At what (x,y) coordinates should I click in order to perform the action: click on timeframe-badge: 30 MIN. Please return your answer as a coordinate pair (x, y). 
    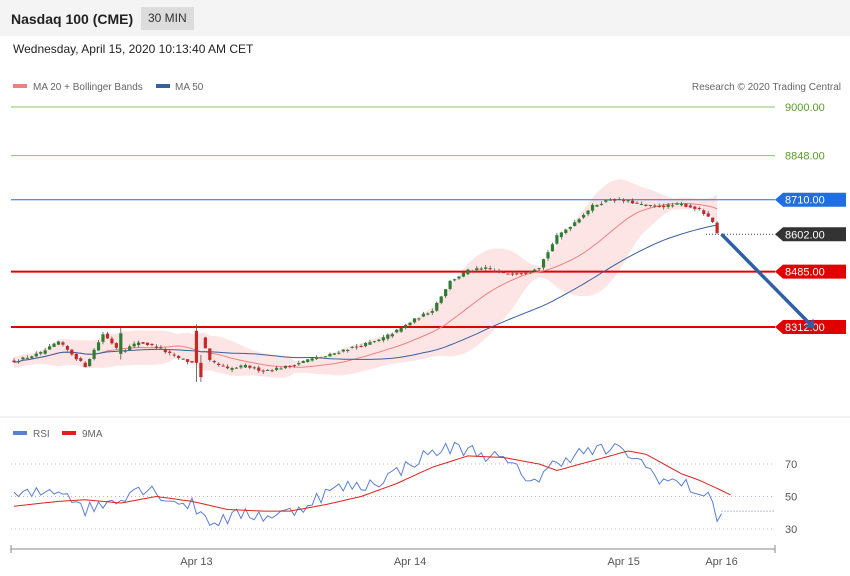
    Looking at the image, I should click on (167, 18).